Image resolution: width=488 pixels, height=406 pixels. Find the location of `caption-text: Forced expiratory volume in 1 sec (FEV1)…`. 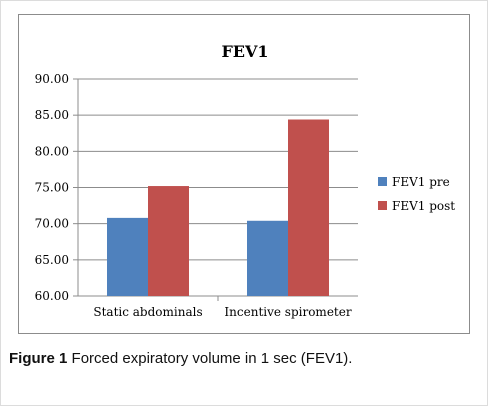

caption-text: Forced expiratory volume in 1 sec (FEV1)… is located at coordinates (212, 358).